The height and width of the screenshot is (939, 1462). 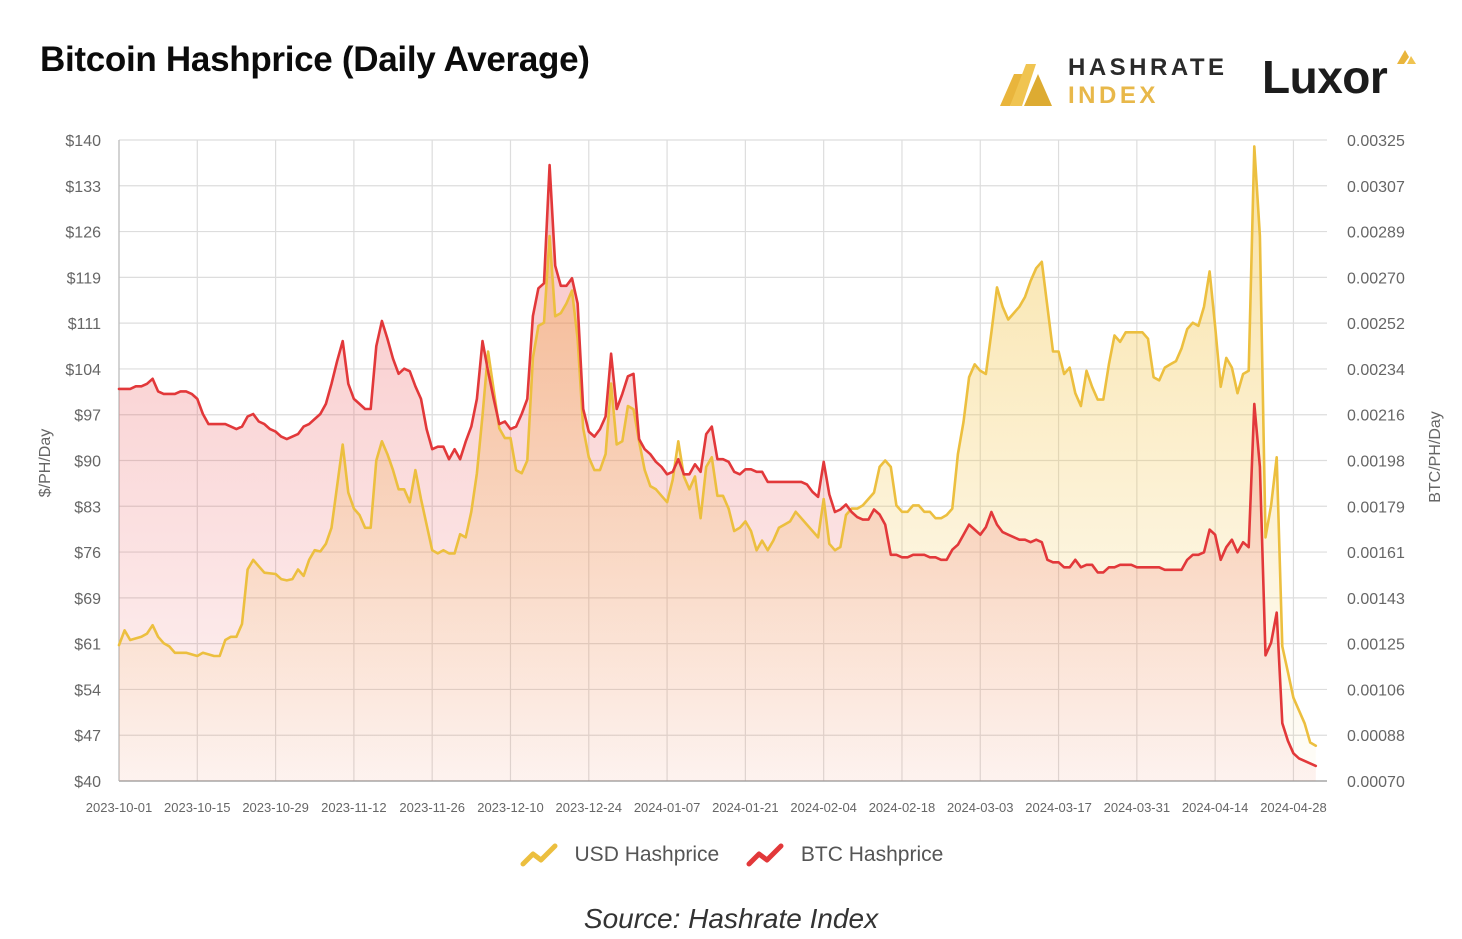 What do you see at coordinates (1376, 690) in the screenshot?
I see `y2-tick-label: 0.00106` at bounding box center [1376, 690].